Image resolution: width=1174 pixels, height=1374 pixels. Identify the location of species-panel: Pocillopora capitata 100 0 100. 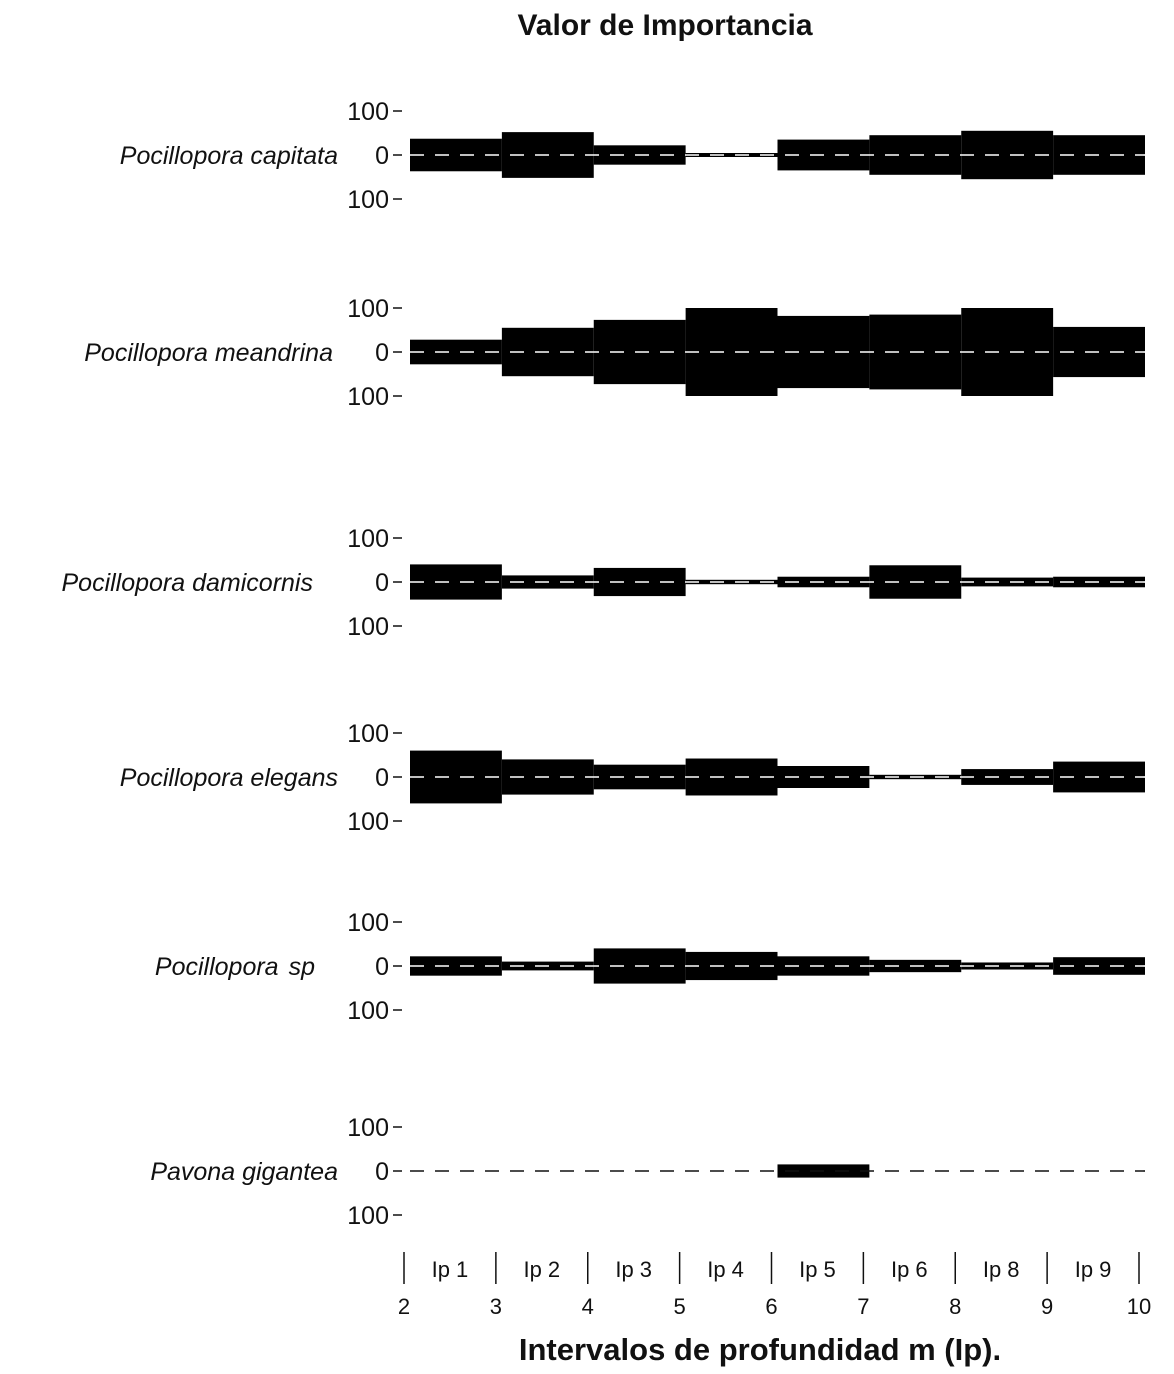
(632, 156).